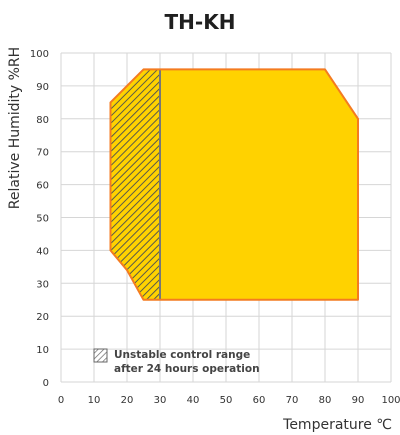 The width and height of the screenshot is (400, 435). Describe the element at coordinates (100, 355) in the screenshot. I see `legend-swatch` at that location.